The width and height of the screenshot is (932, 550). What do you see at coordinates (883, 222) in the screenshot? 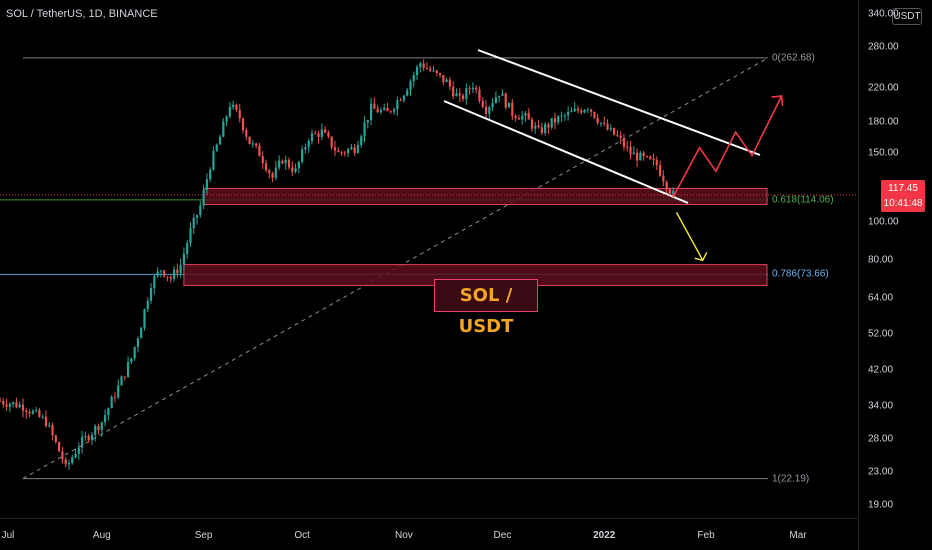
I see `price-tick-label: 100.00` at bounding box center [883, 222].